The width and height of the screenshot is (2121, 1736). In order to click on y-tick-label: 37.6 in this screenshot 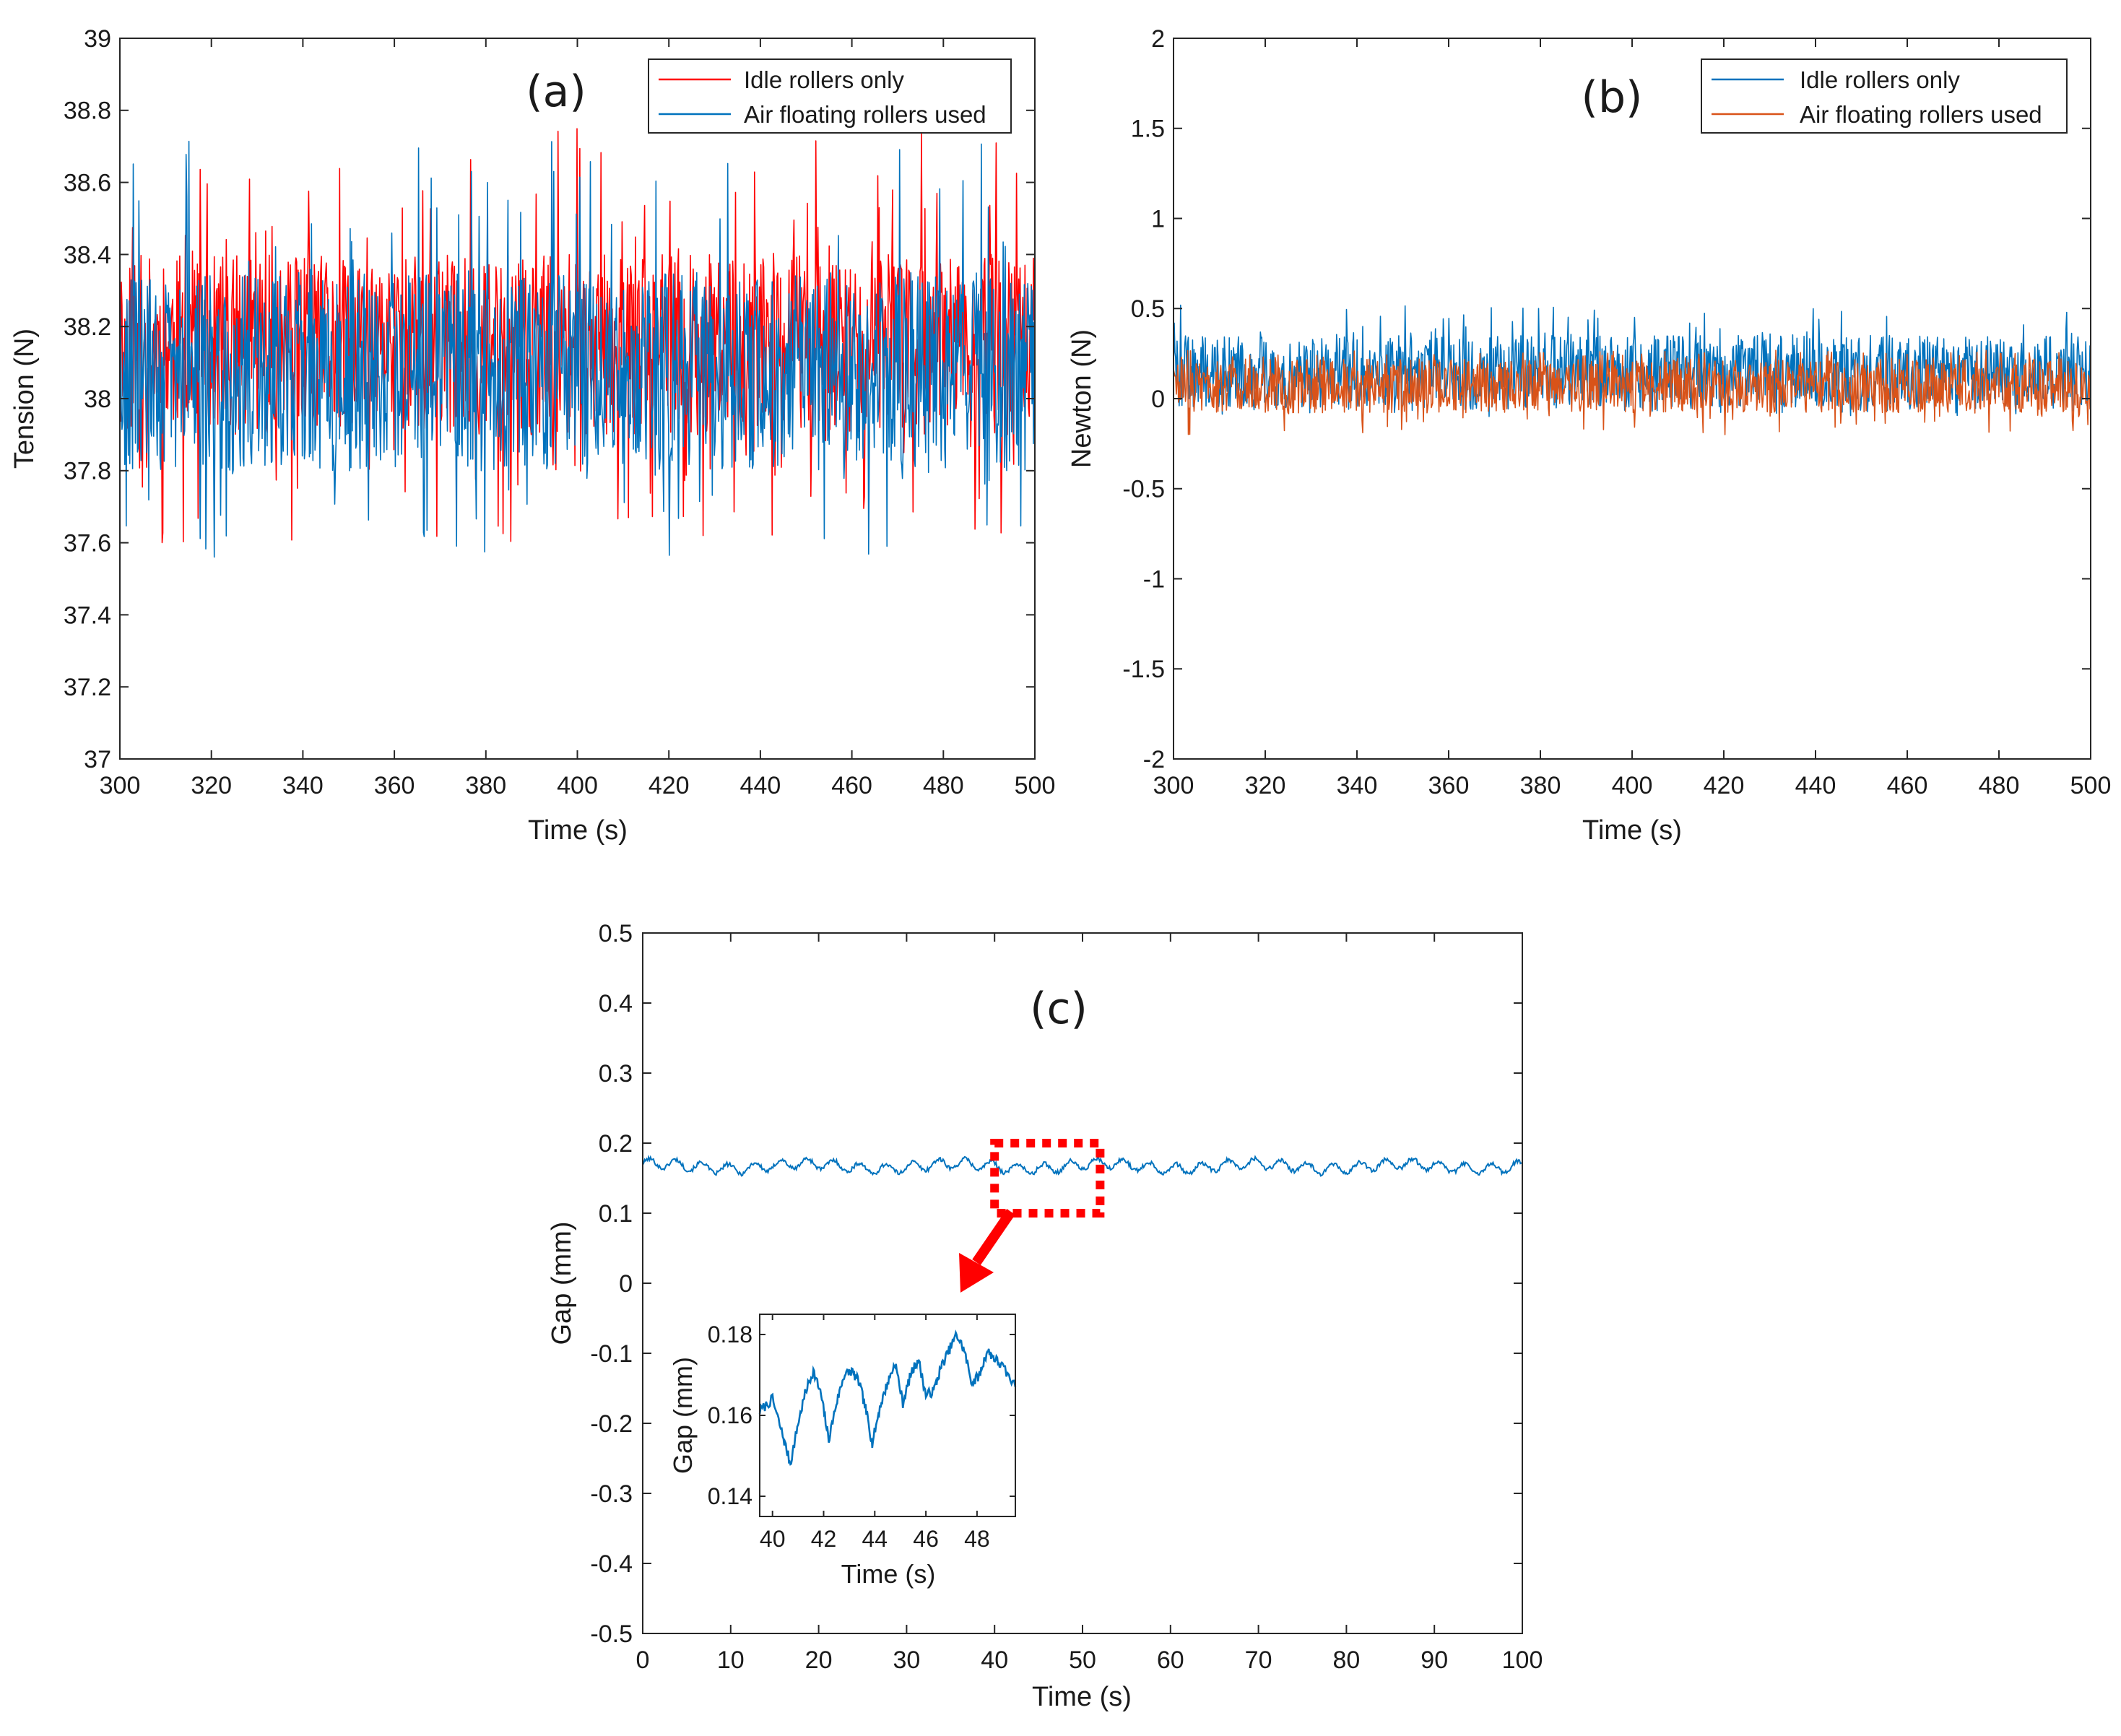, I will do `click(87, 543)`.